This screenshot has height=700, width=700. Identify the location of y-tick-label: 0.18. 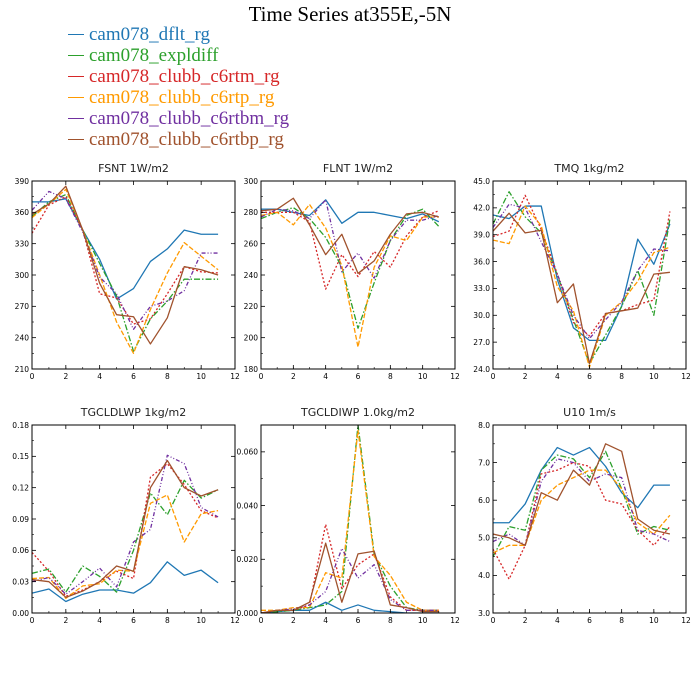
(20, 425).